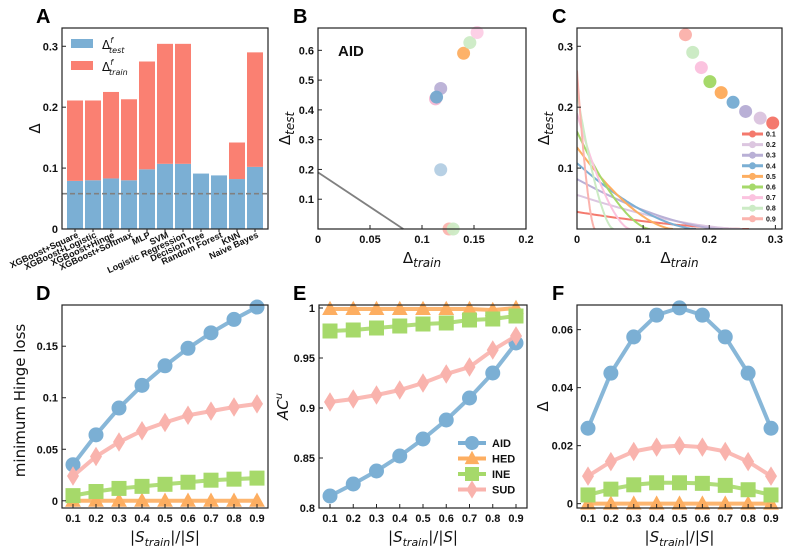  I want to click on panel-b-xtick-label: 0.1, so click(421, 240).